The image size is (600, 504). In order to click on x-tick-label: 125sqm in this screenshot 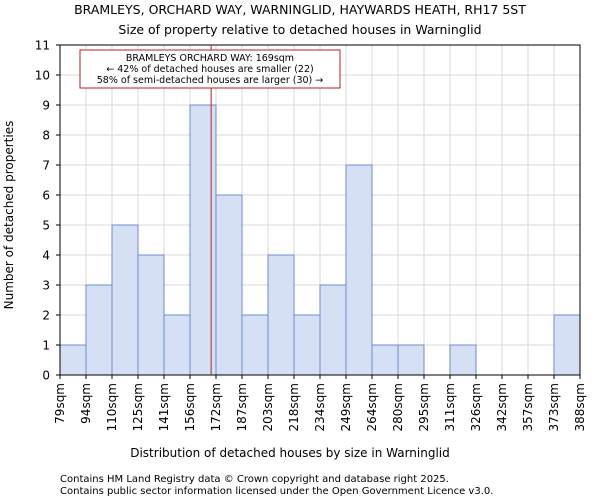, I will do `click(138, 407)`.